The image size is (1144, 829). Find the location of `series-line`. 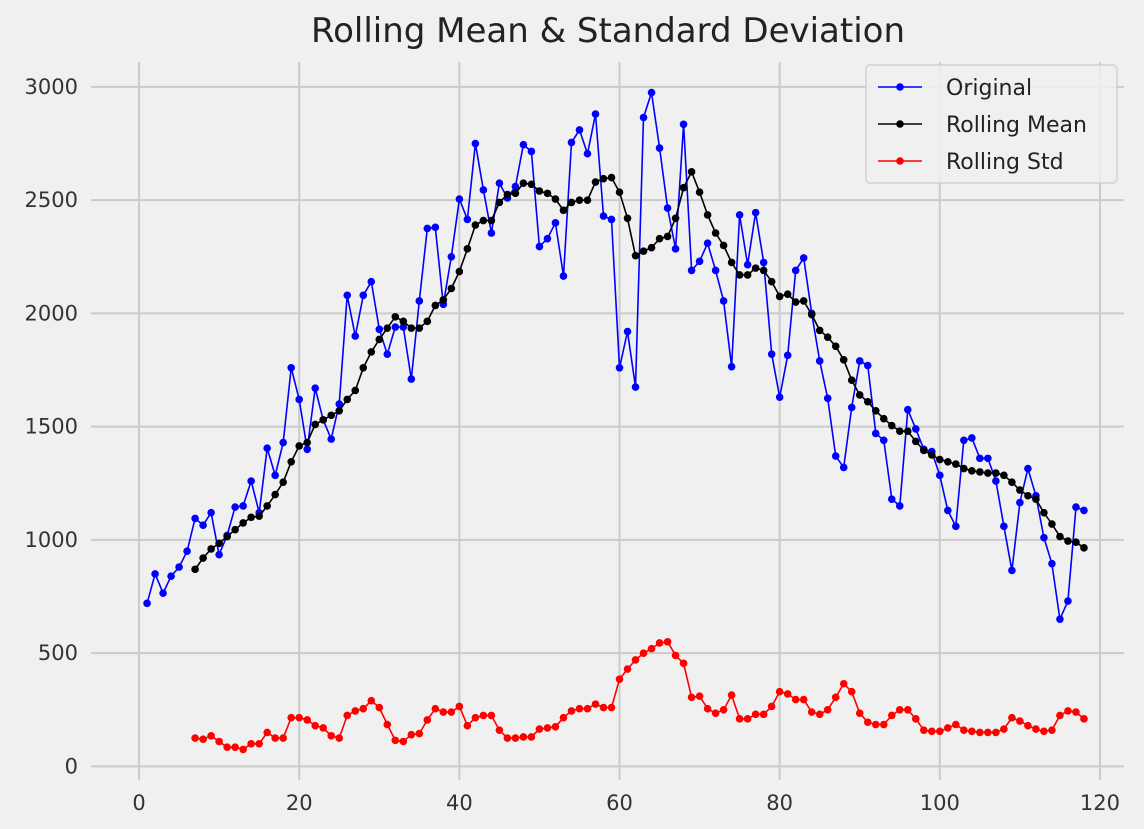

series-line is located at coordinates (639, 695).